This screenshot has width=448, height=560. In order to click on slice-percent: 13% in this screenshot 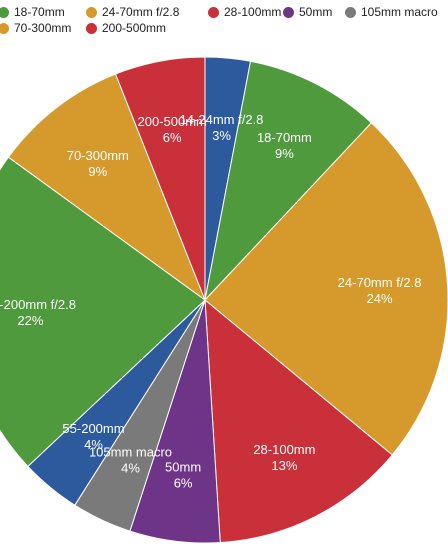, I will do `click(284, 465)`.